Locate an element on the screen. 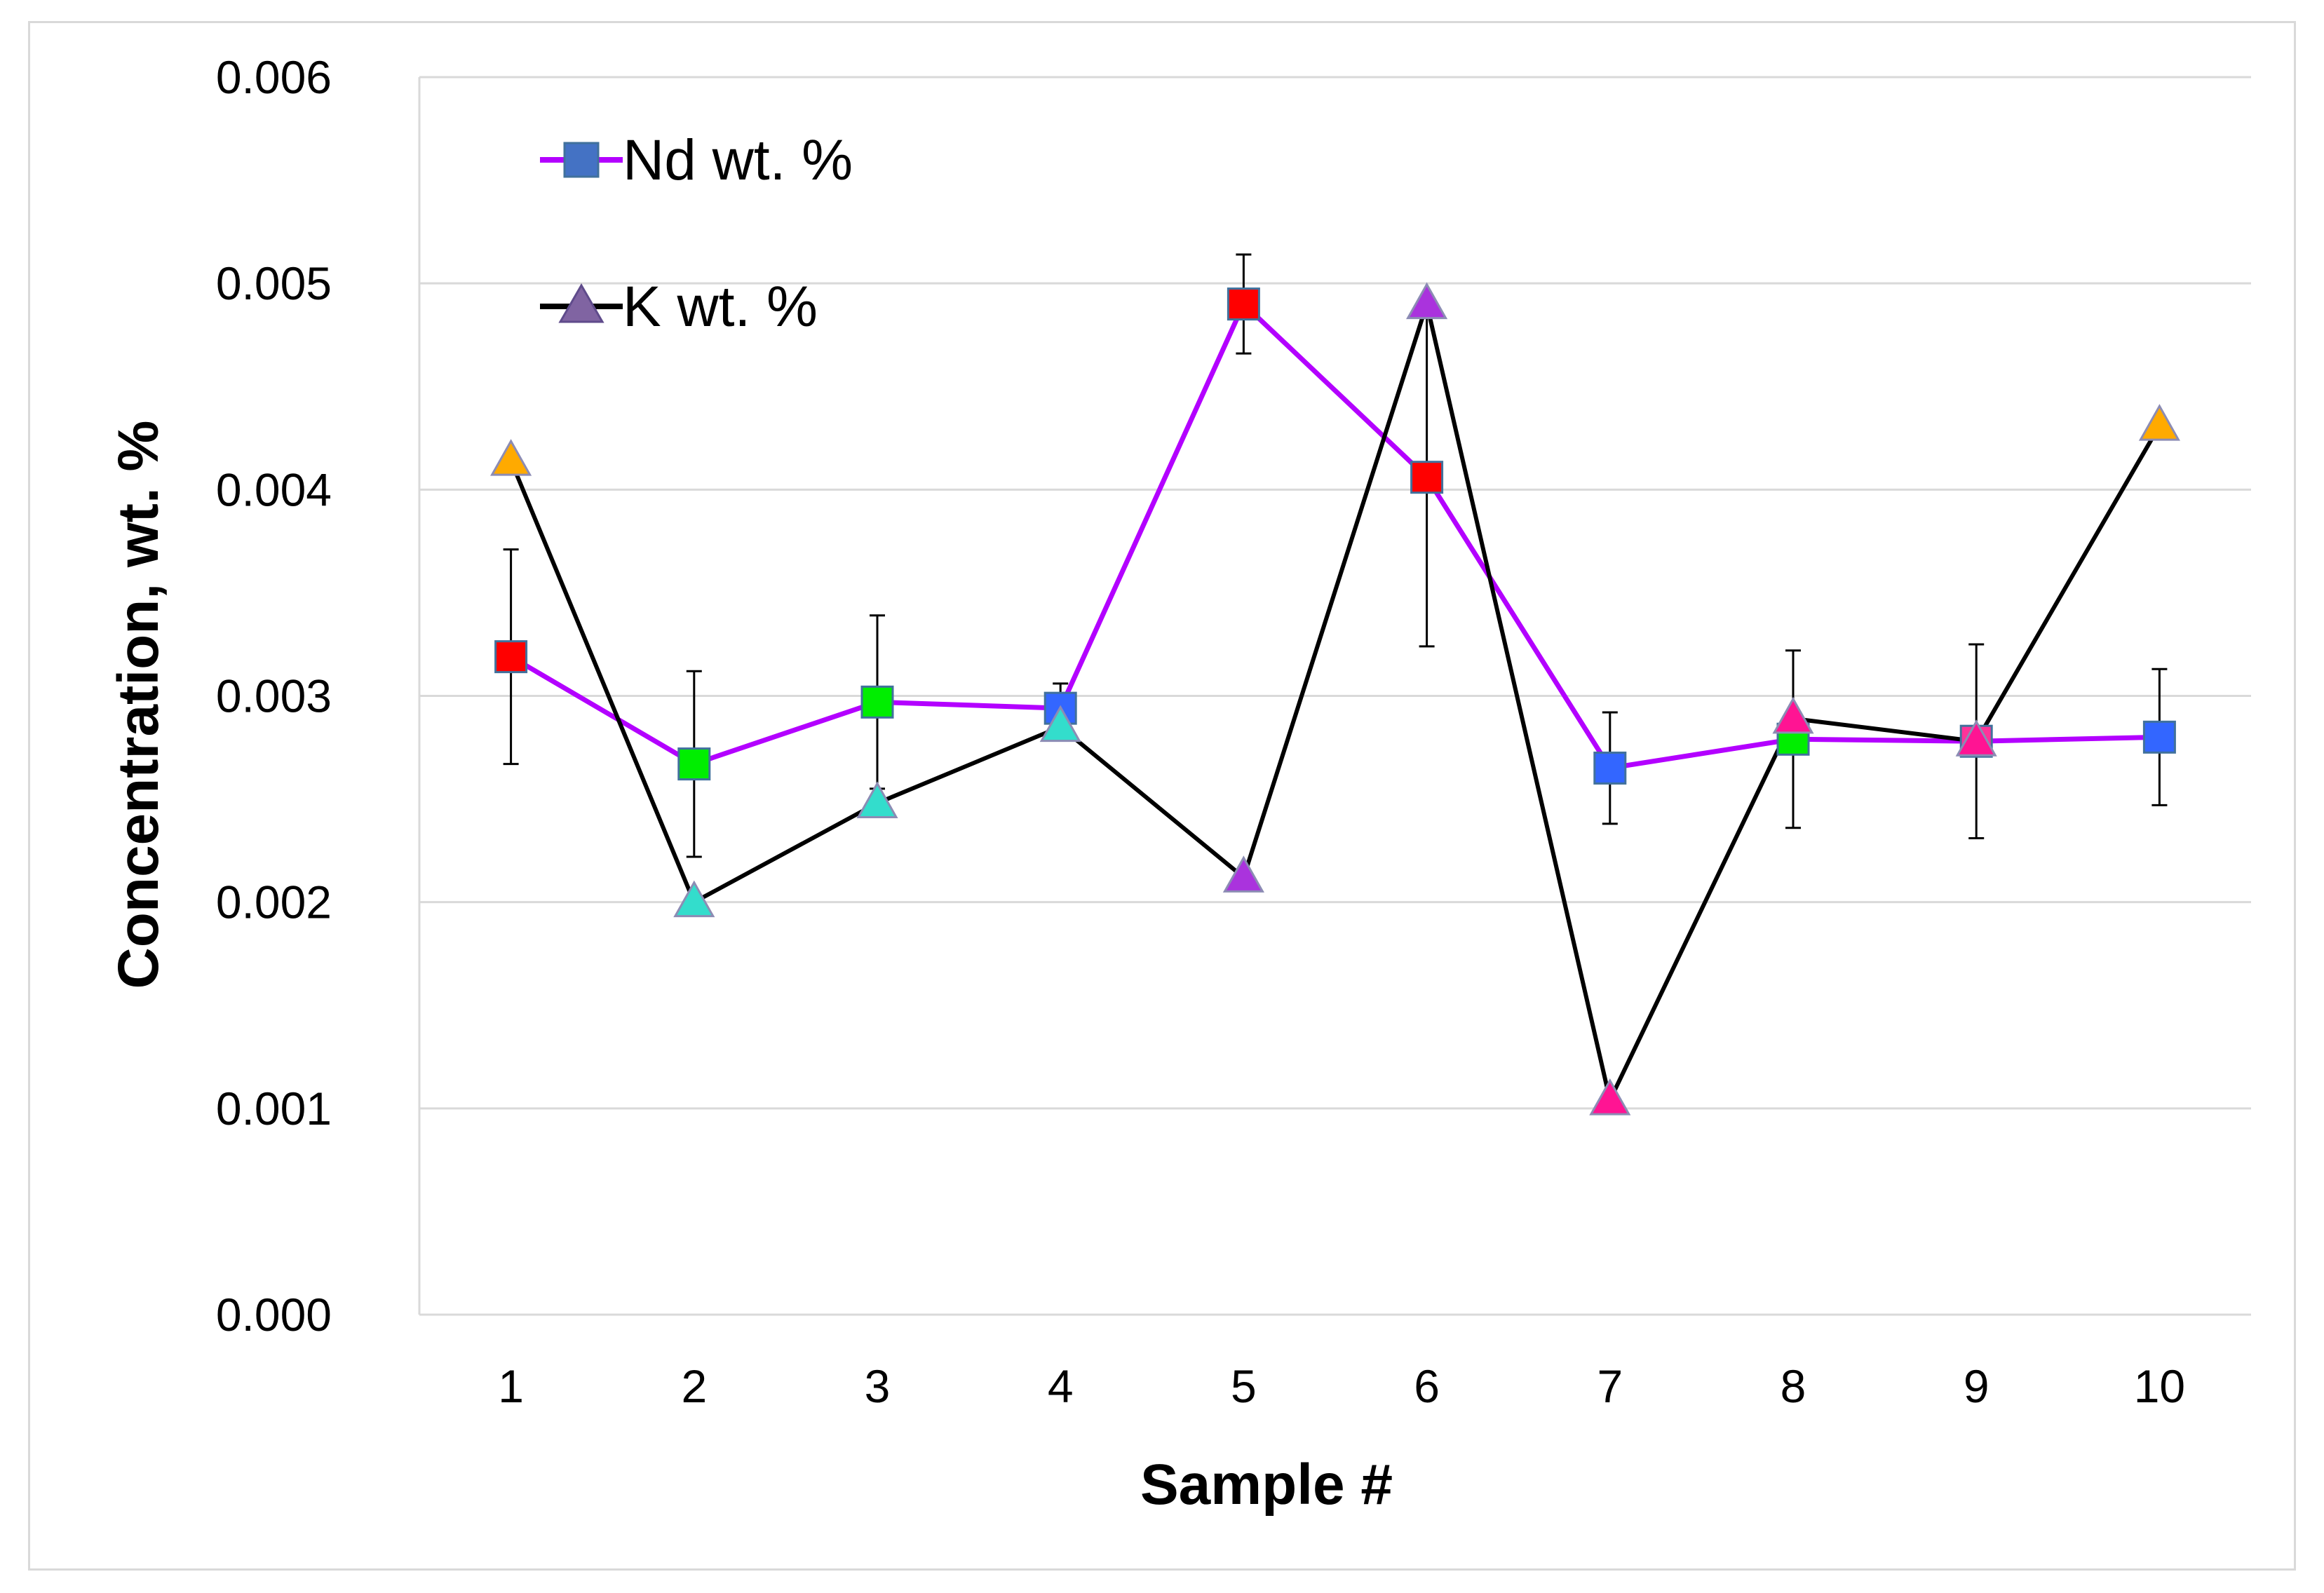  x-tick-label: 9 is located at coordinates (1976, 1386).